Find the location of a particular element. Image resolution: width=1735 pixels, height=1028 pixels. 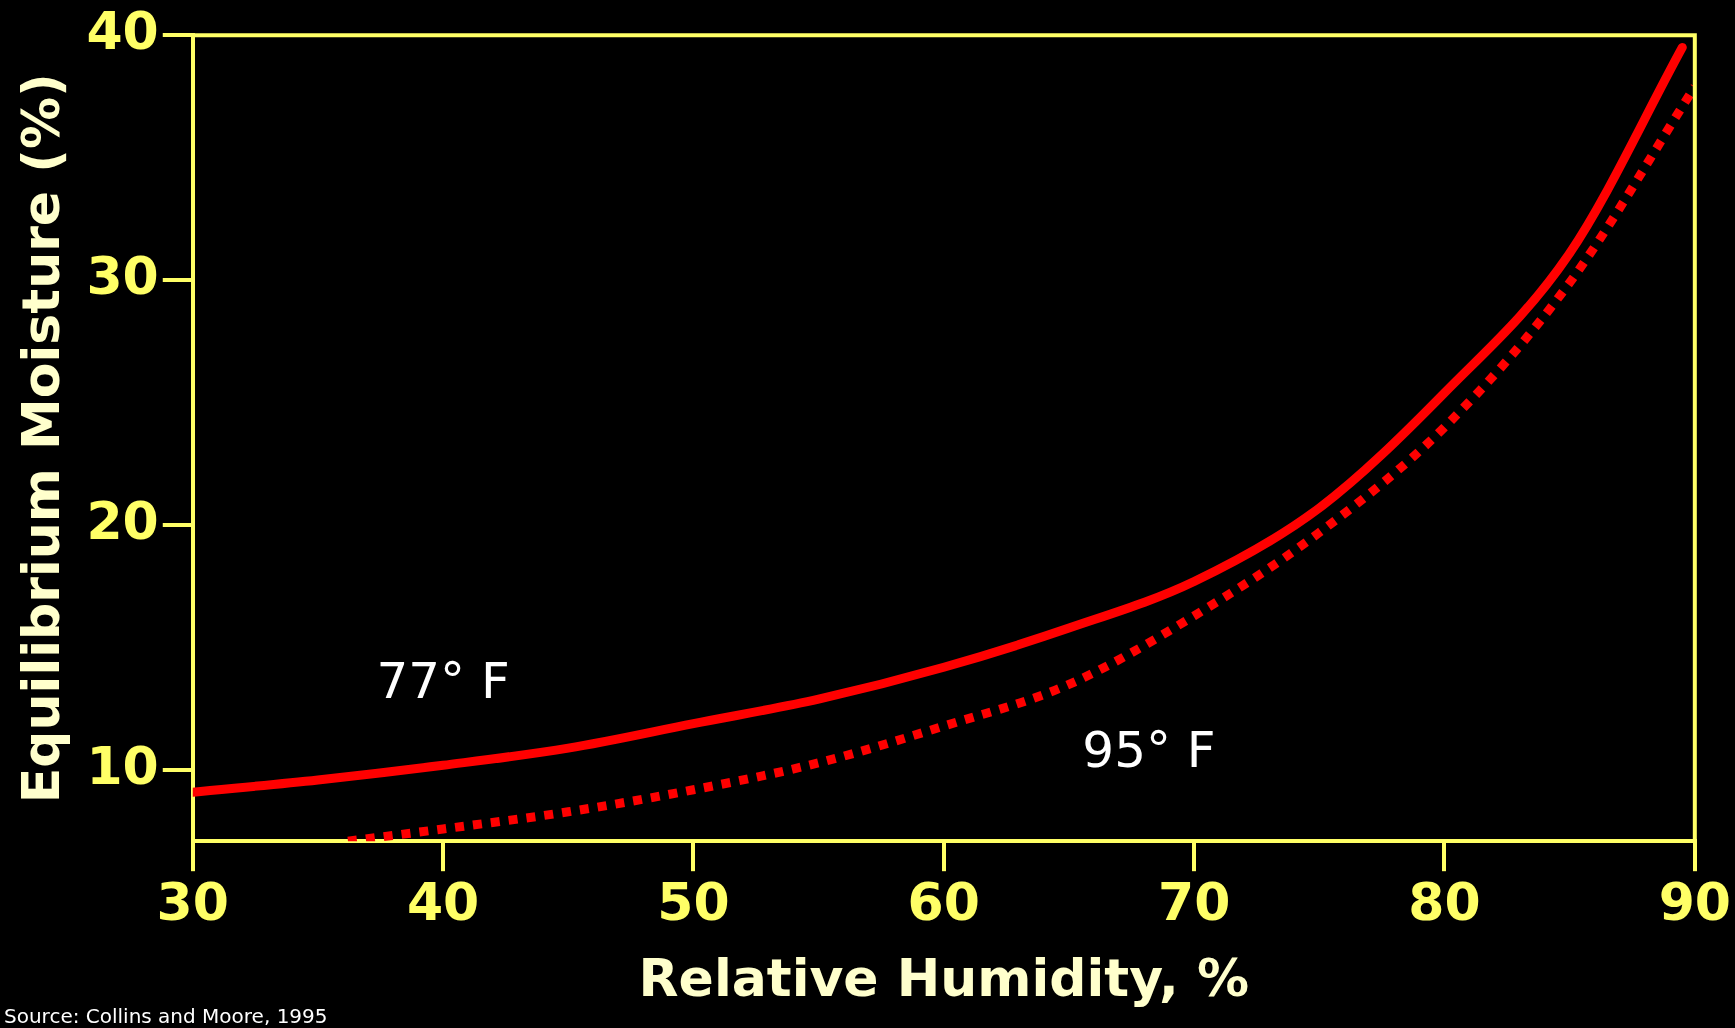

y-axis-title: Equilibrium Moisture (%) is located at coordinates (40, 438).